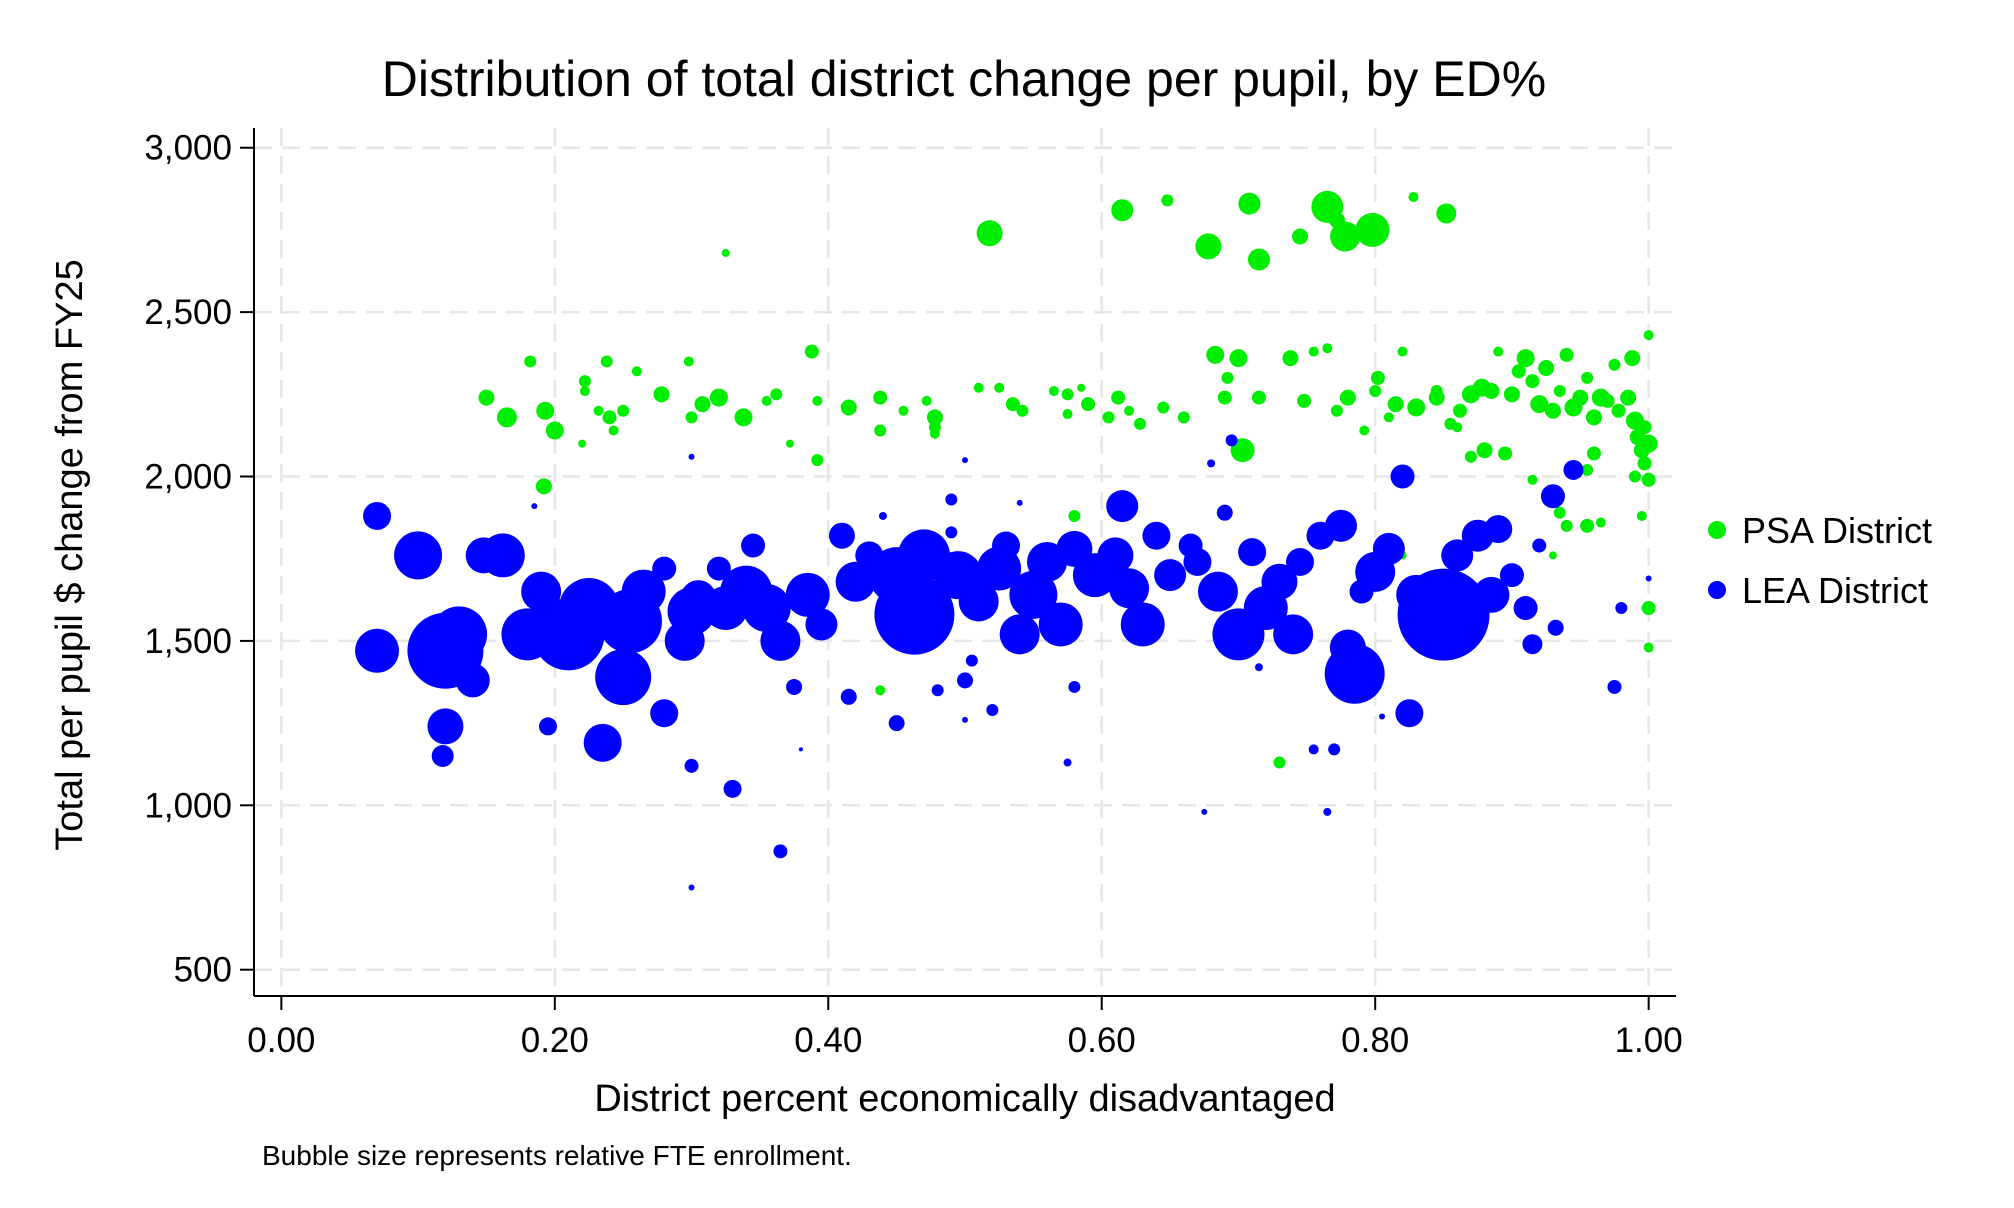 Image resolution: width=2014 pixels, height=1208 pixels. What do you see at coordinates (1837, 530) in the screenshot?
I see `legend-label-psa-district: PSA District` at bounding box center [1837, 530].